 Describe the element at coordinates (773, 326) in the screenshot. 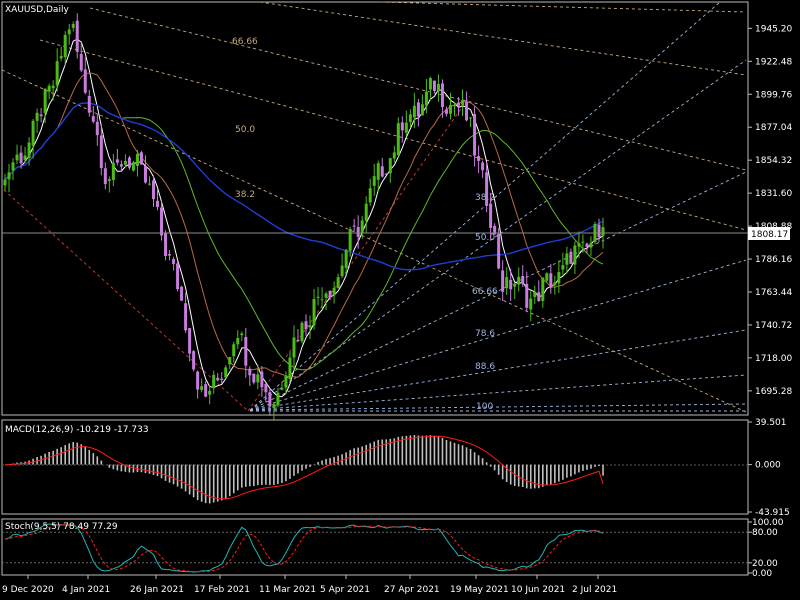

I see `price-tick-label: 1740.72` at that location.